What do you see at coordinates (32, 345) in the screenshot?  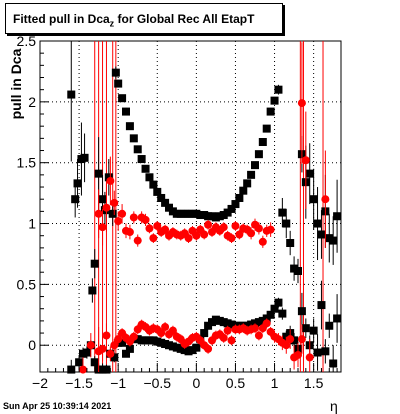 I see `y-tick-label: 0` at bounding box center [32, 345].